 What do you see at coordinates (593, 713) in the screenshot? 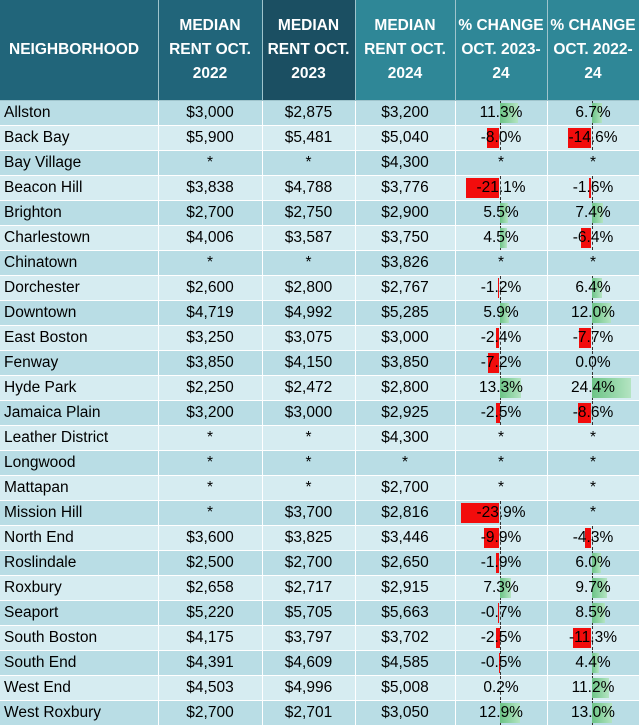
I see `change-2022-24-cell: 13.0%` at bounding box center [593, 713].